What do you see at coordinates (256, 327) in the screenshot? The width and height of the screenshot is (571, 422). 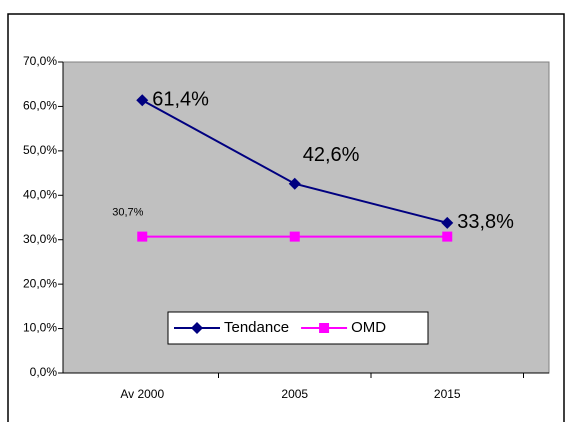 I see `legend-label: Tendance` at bounding box center [256, 327].